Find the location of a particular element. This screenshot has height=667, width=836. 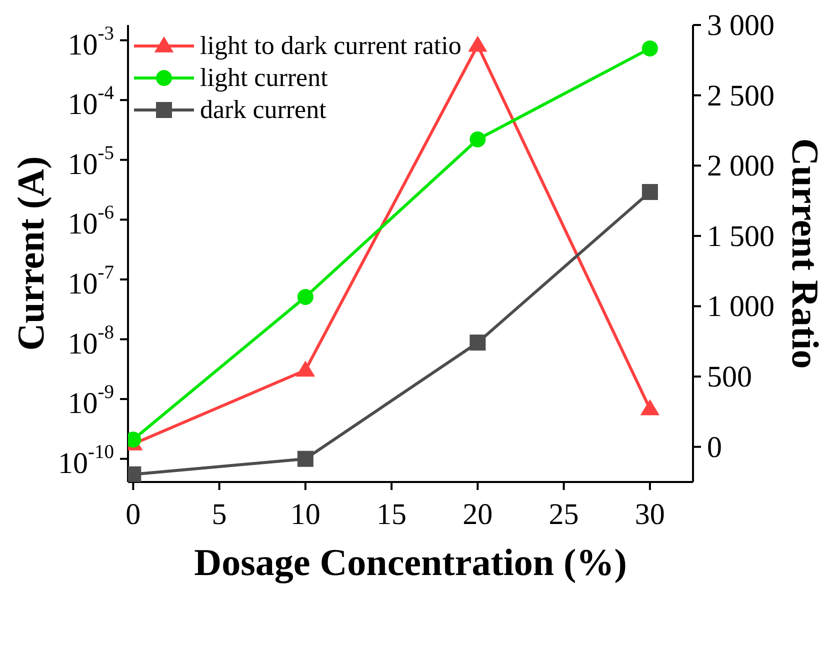

y2-axis-title: Current Ratio is located at coordinates (805, 253).